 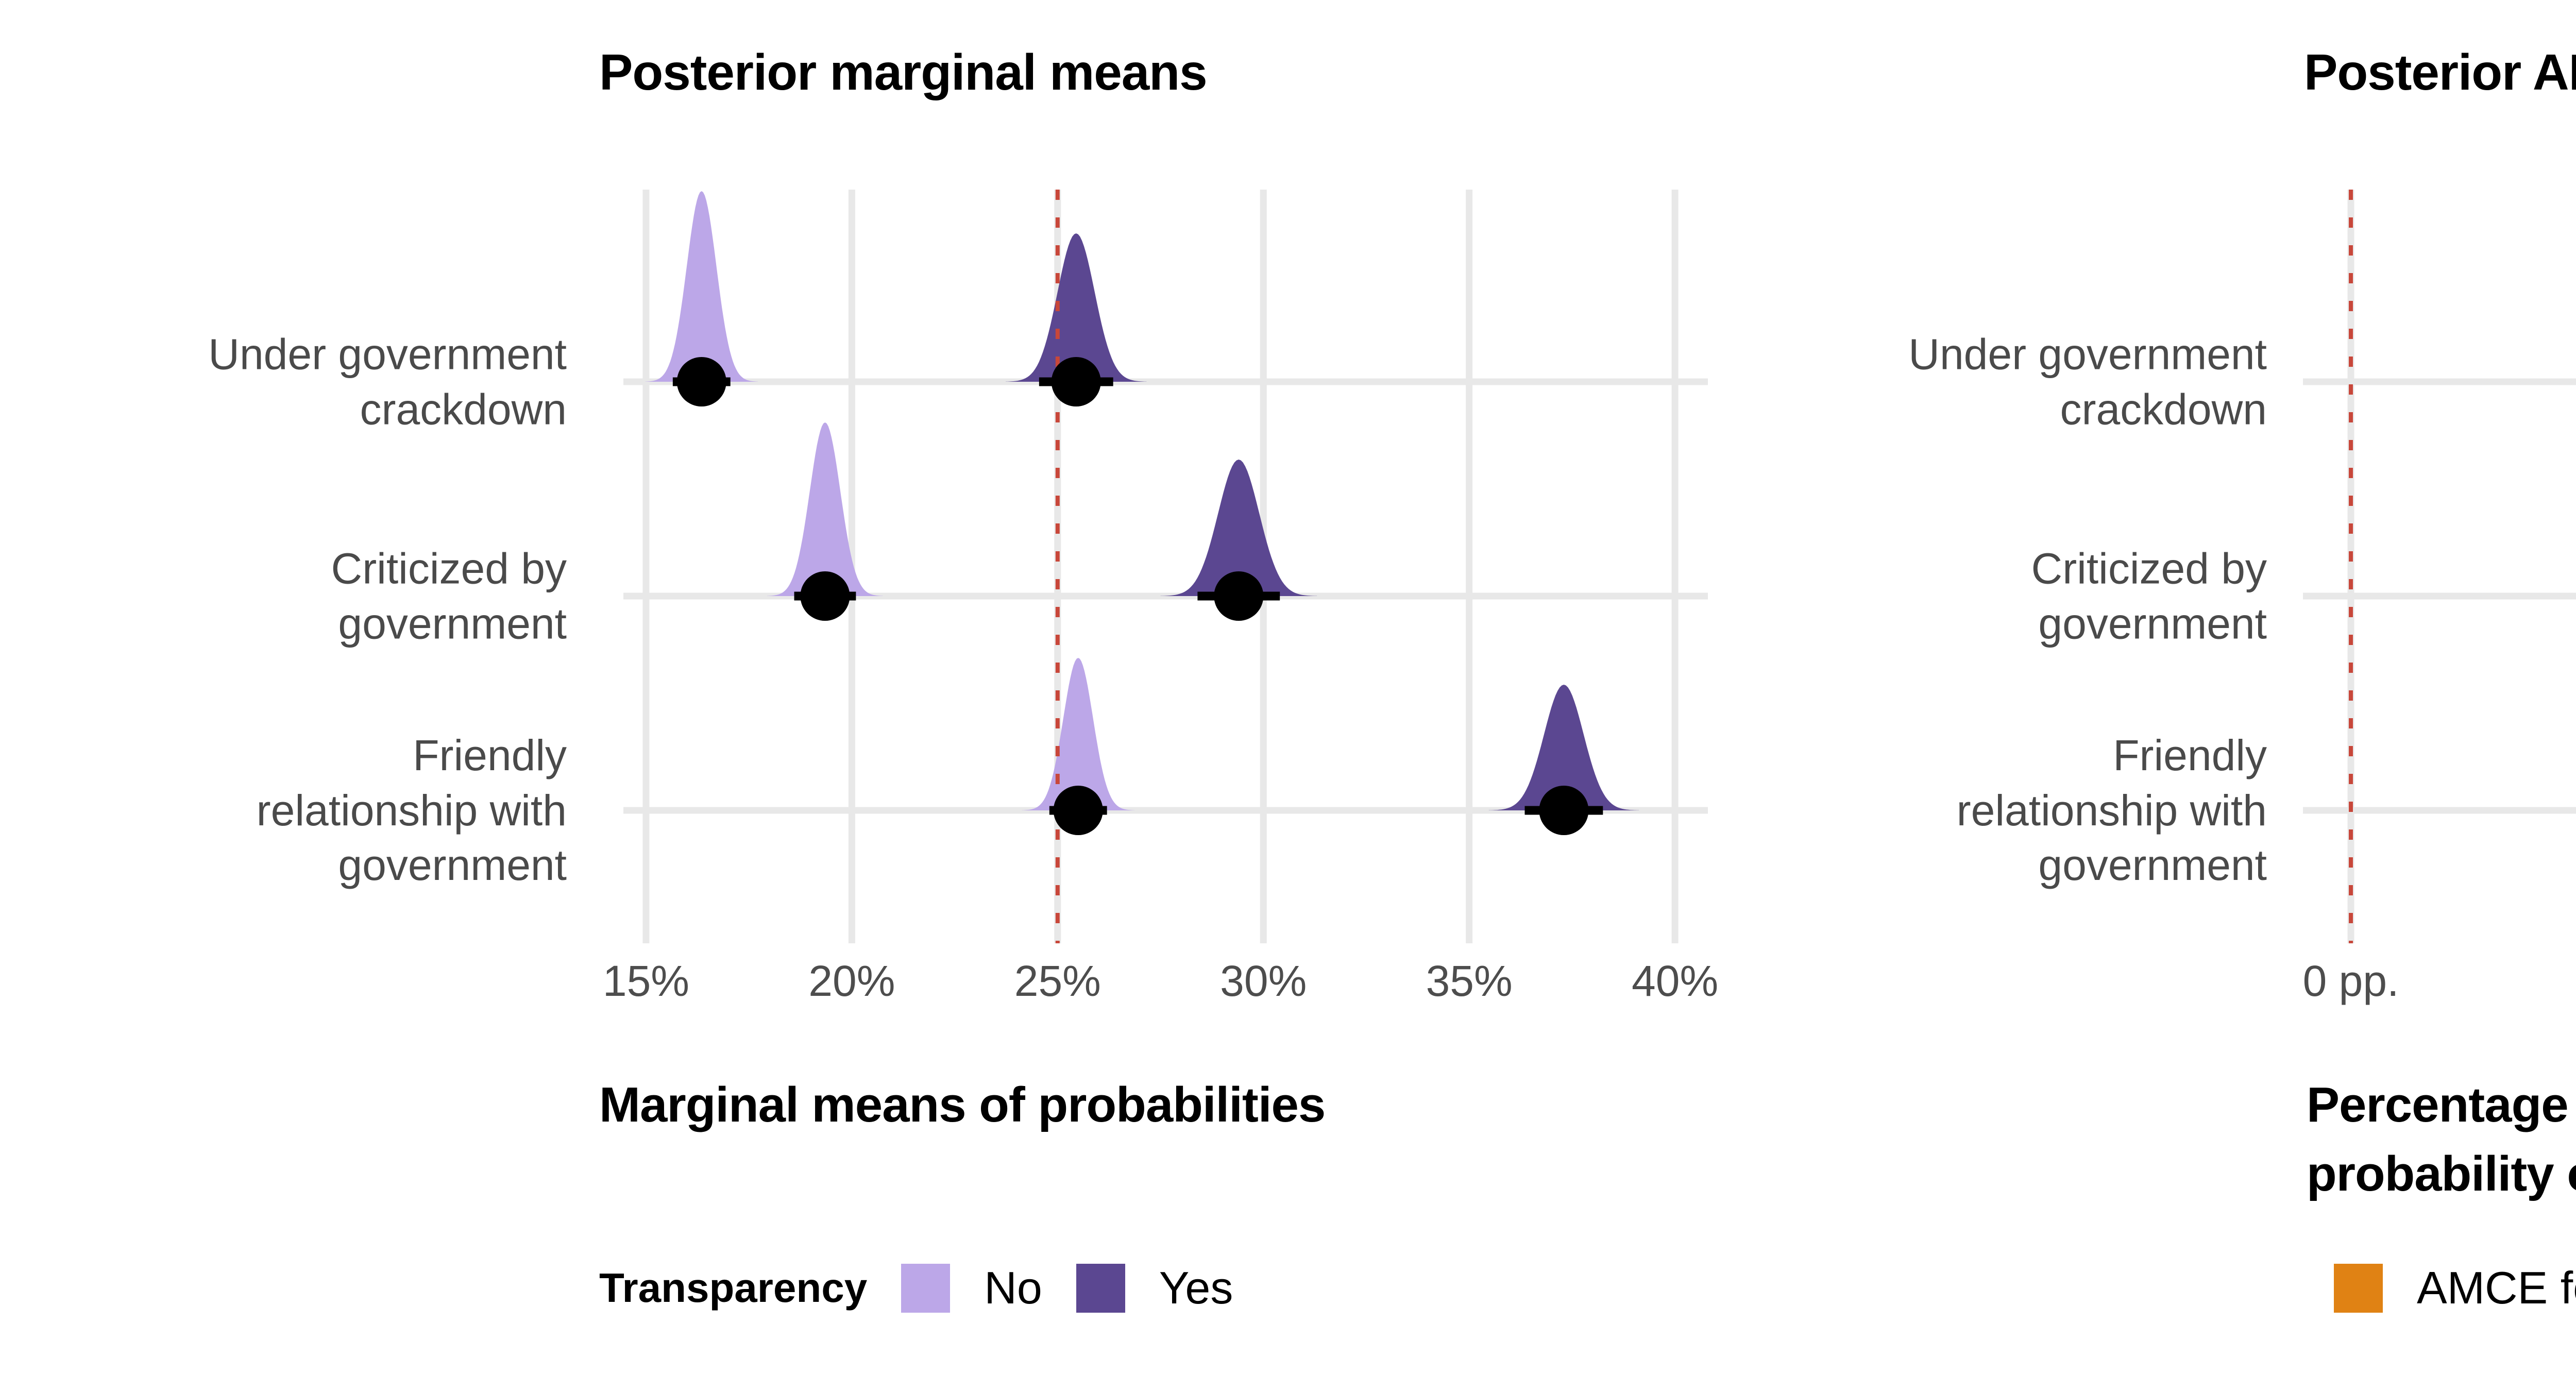 I want to click on right-legend: AMCE for transparency, so click(x=2455, y=1287).